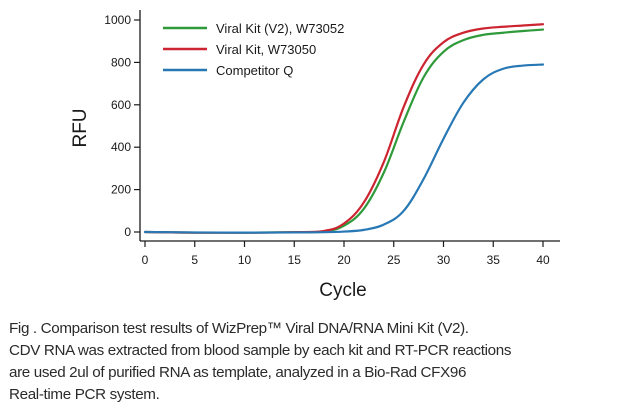 This screenshot has height=420, width=637. I want to click on x-tick-label: 30, so click(444, 260).